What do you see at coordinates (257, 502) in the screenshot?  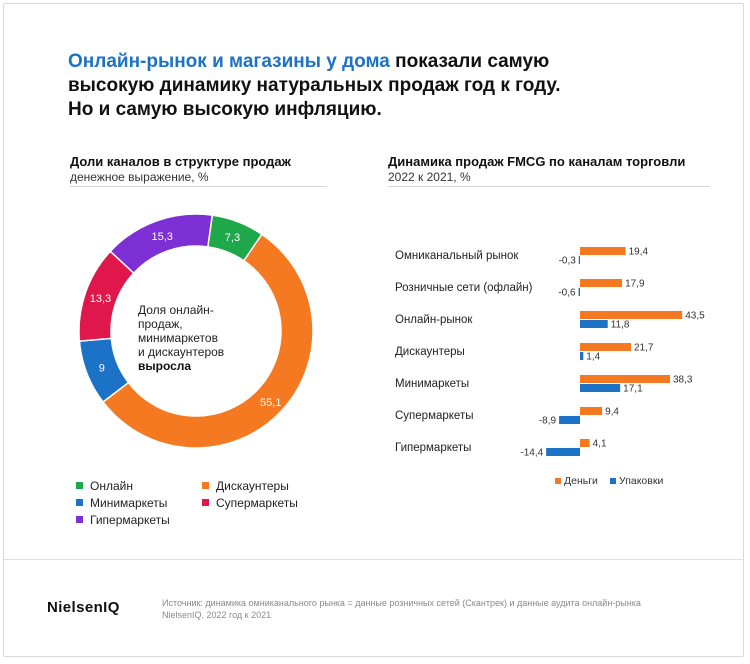 I see `legend-label: Супермаркеты` at bounding box center [257, 502].